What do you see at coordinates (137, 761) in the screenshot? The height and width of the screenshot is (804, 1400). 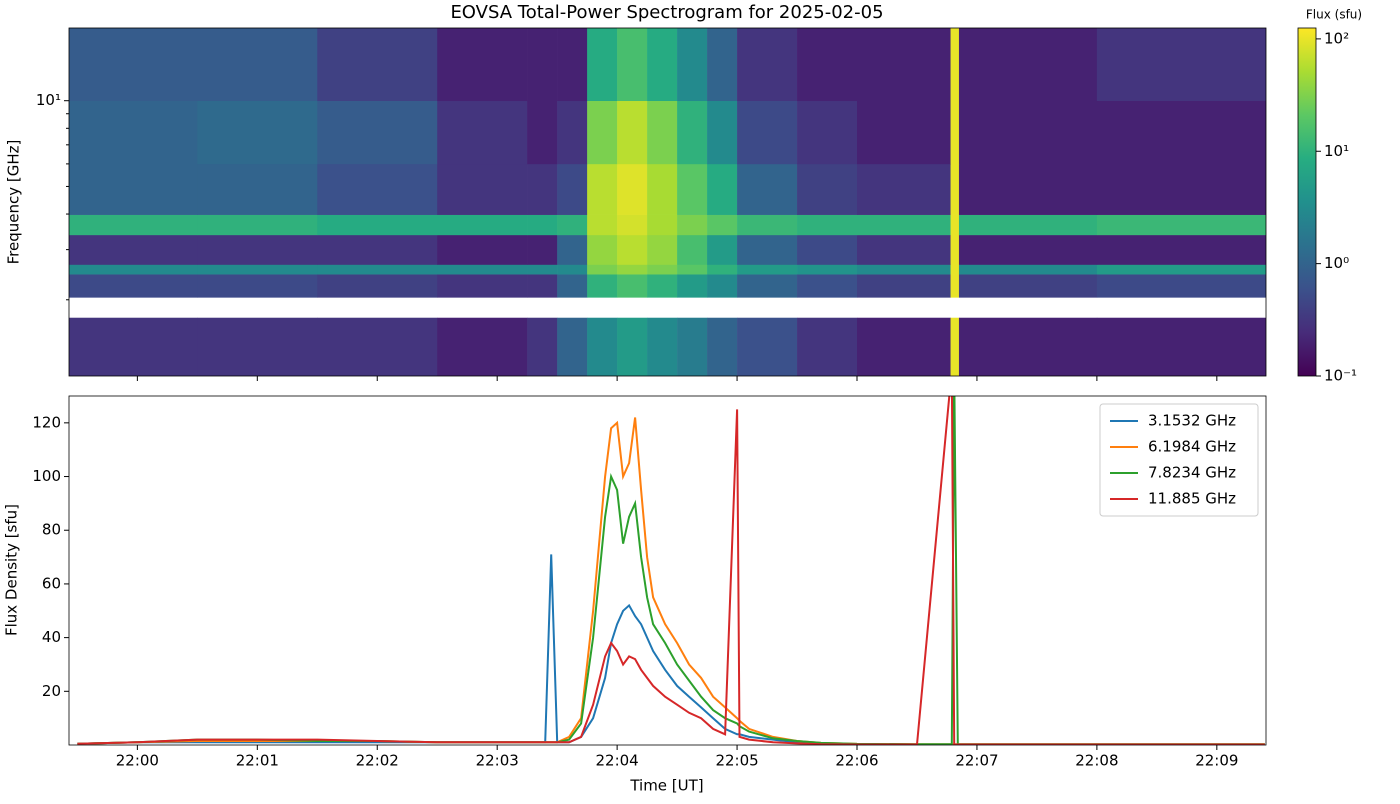 I see `x-tick-label: 22:00` at bounding box center [137, 761].